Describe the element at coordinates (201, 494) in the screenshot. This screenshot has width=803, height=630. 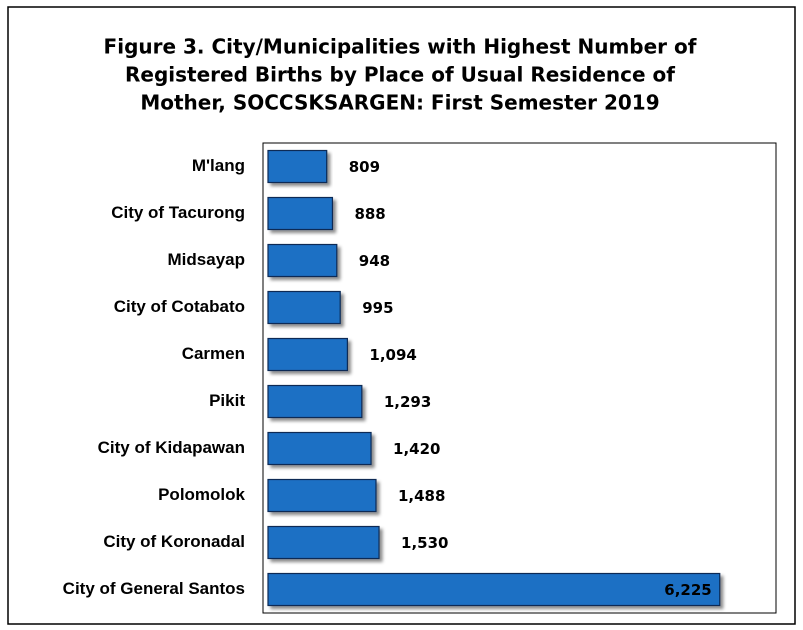
I see `y-tick-label: Polomolok` at that location.